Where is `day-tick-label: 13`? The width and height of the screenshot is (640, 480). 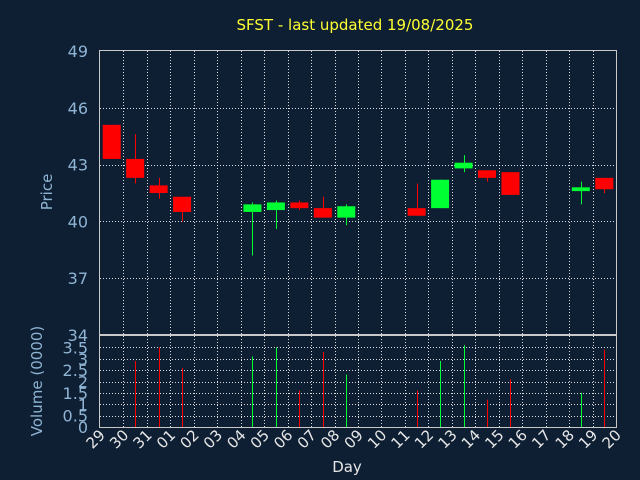 day-tick-label: 13 is located at coordinates (447, 439).